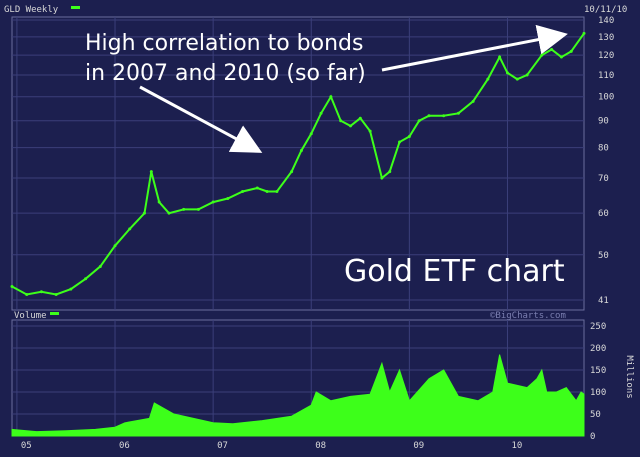  What do you see at coordinates (54, 313) in the screenshot?
I see `volume-legend-swatch` at bounding box center [54, 313].